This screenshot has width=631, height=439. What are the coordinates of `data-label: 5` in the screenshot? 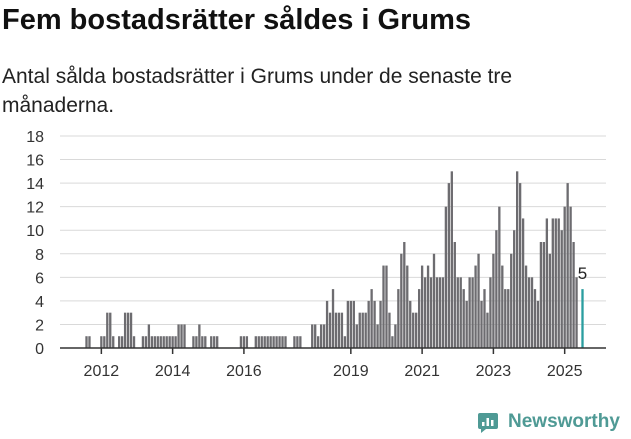 It's located at (582, 273).